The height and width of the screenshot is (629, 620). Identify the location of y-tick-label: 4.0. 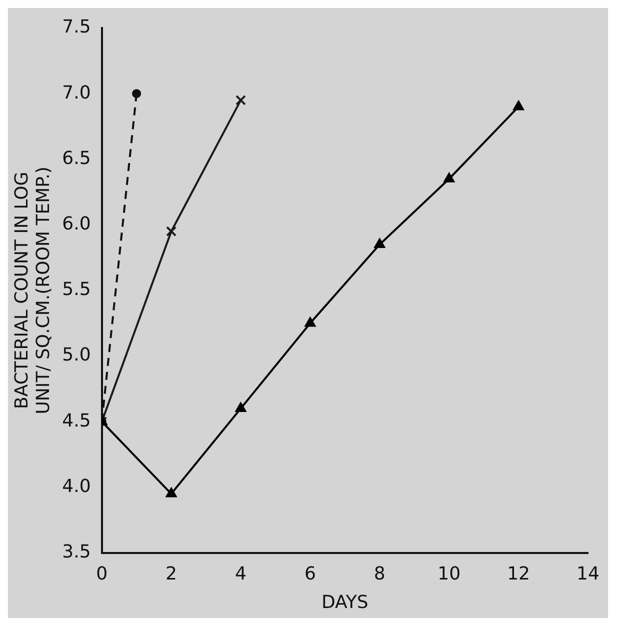
(76, 486).